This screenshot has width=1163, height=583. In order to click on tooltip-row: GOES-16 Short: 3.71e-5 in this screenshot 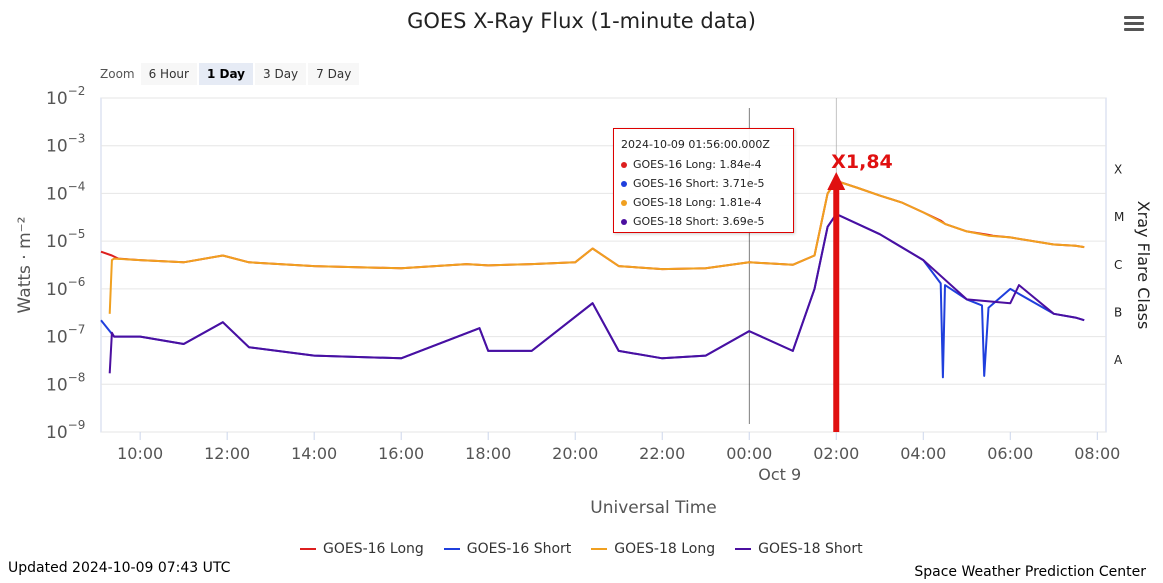, I will do `click(703, 183)`.